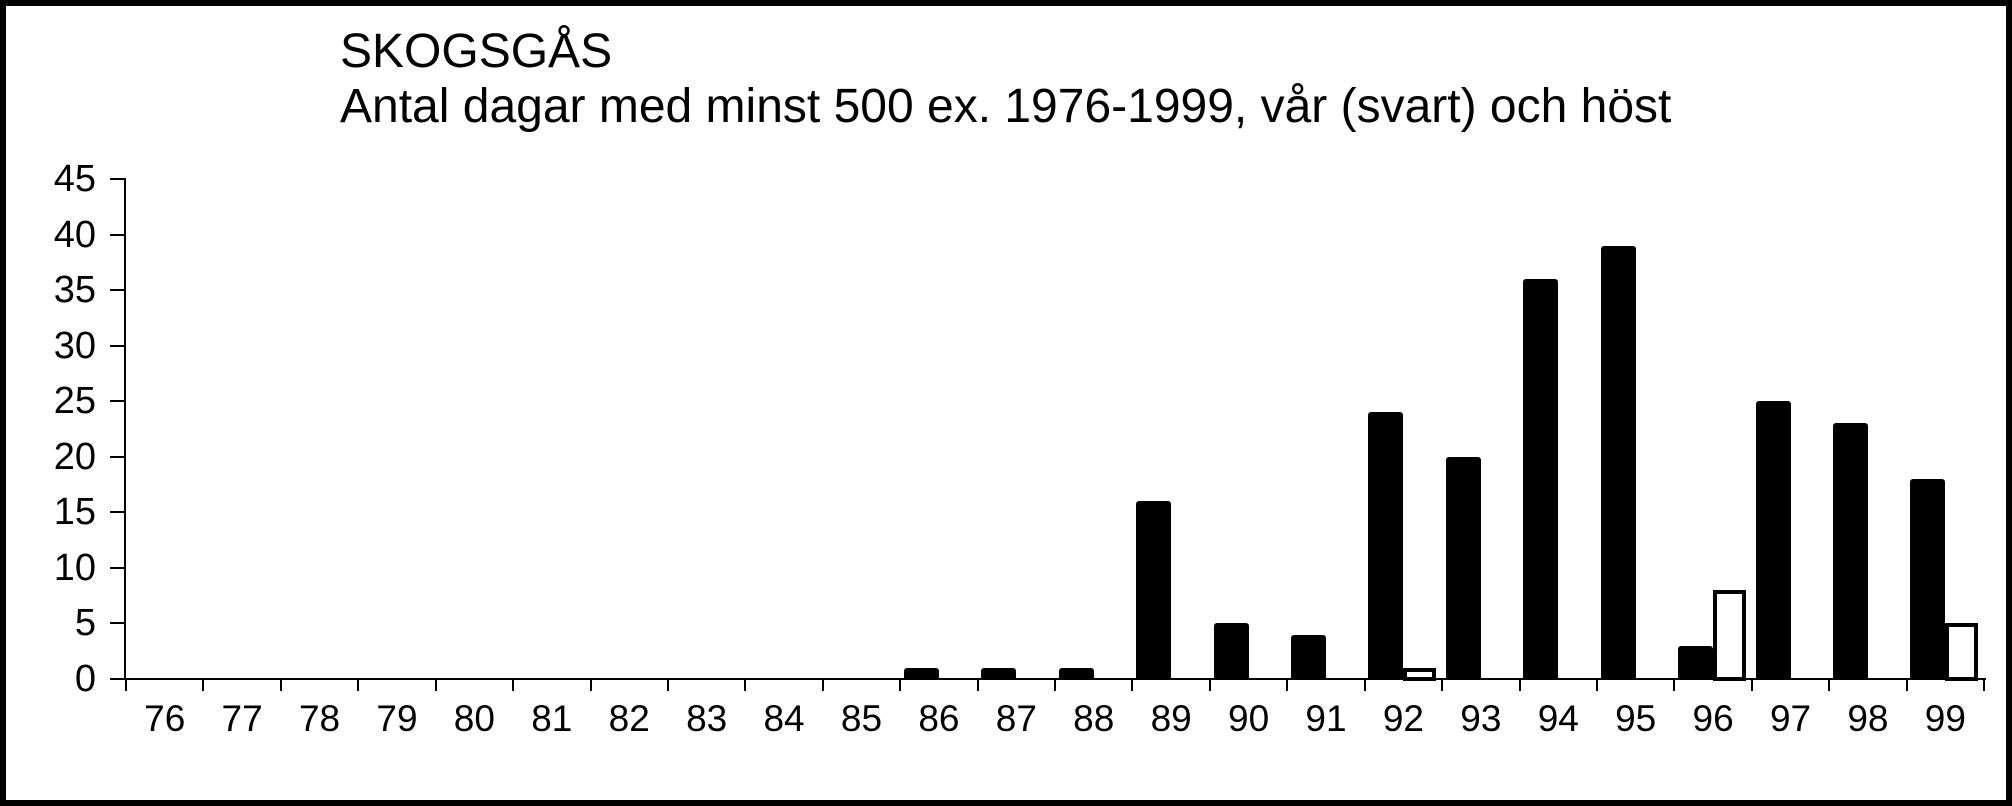 This screenshot has height=806, width=2012. I want to click on x-tick-label: 97, so click(1790, 718).